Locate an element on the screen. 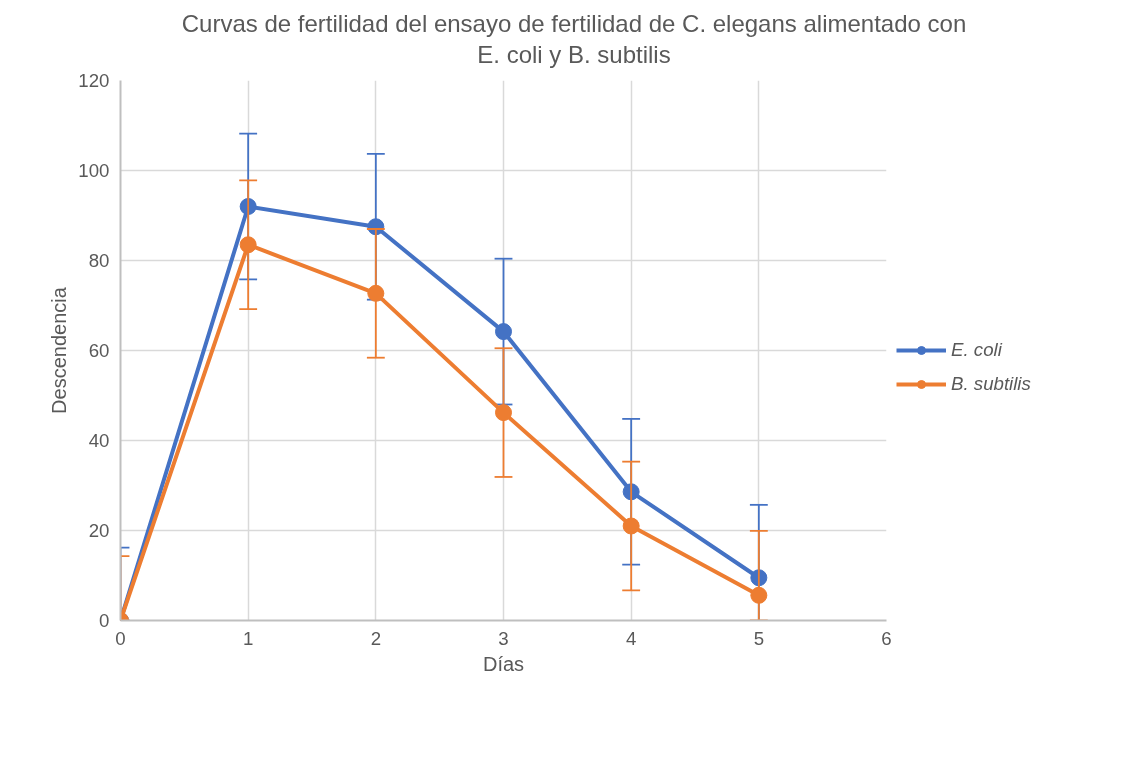 The image size is (1137, 774). x-tick-label: 3 is located at coordinates (503, 638).